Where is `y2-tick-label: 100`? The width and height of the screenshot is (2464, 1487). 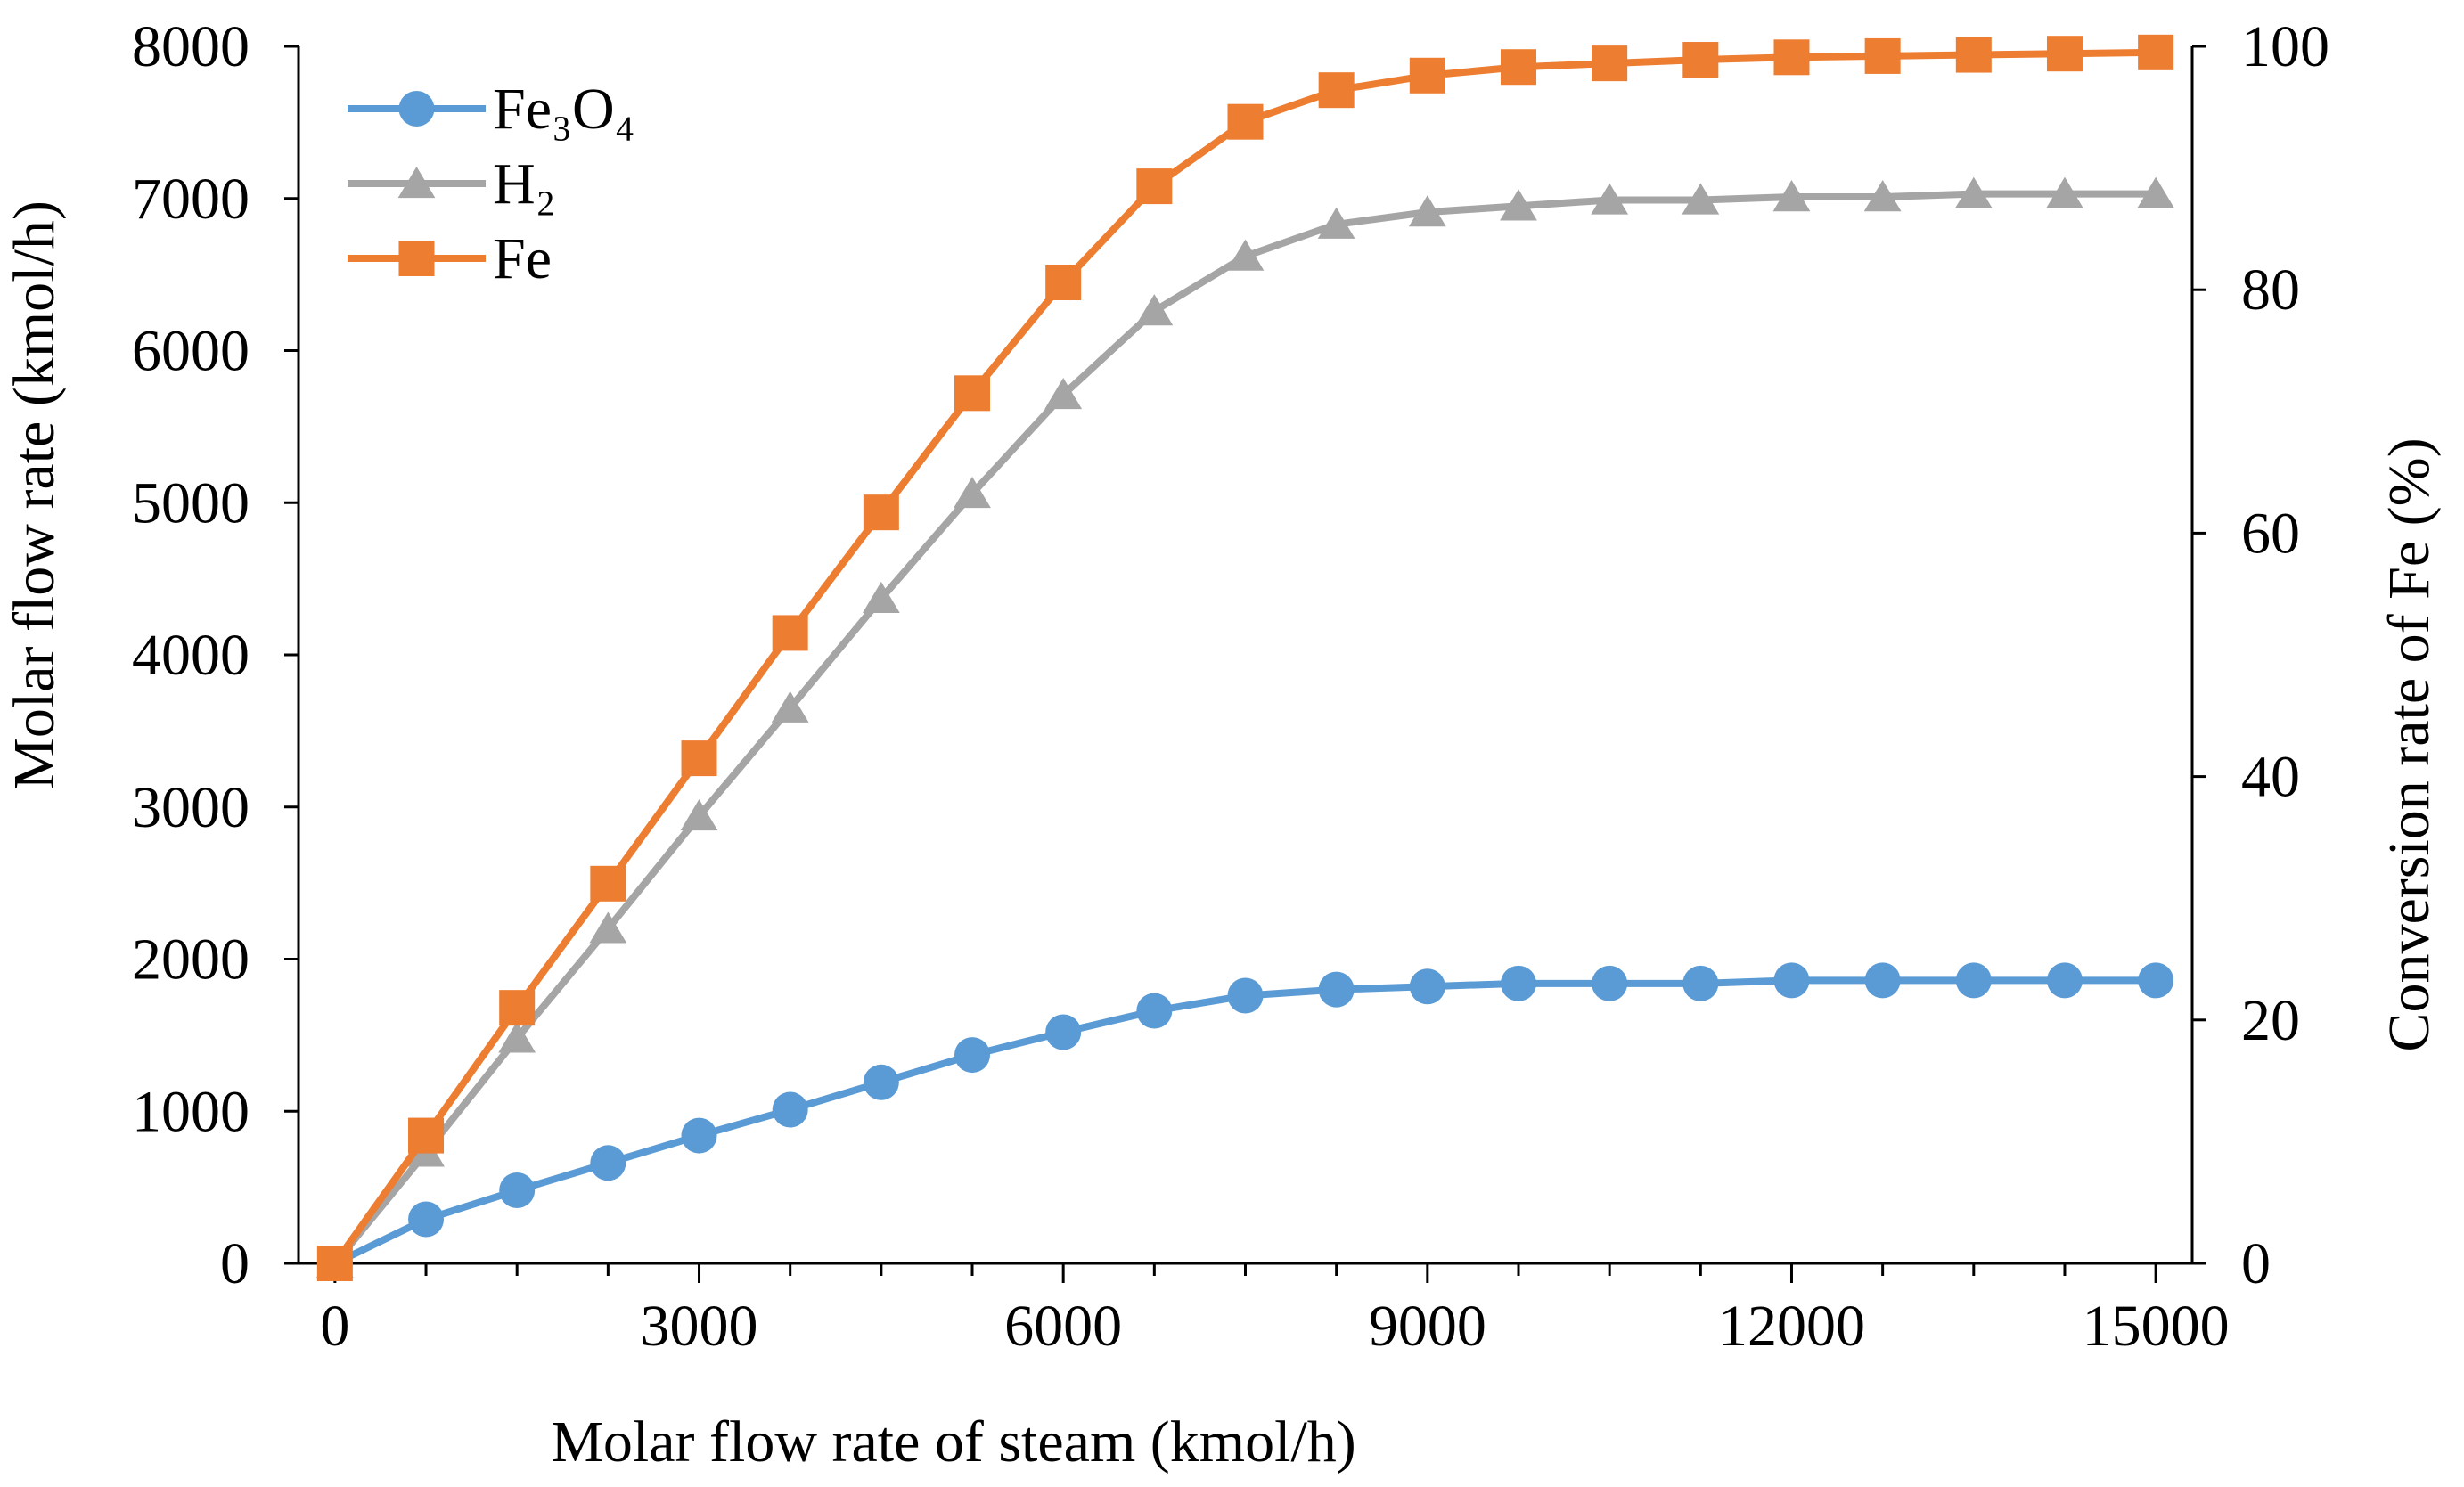 y2-tick-label: 100 is located at coordinates (2285, 47).